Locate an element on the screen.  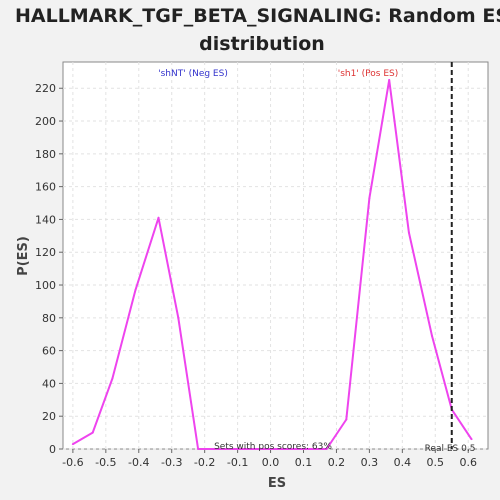
sets-with-pos-scores: Sets with pos scores: 63% is located at coordinates (273, 447).